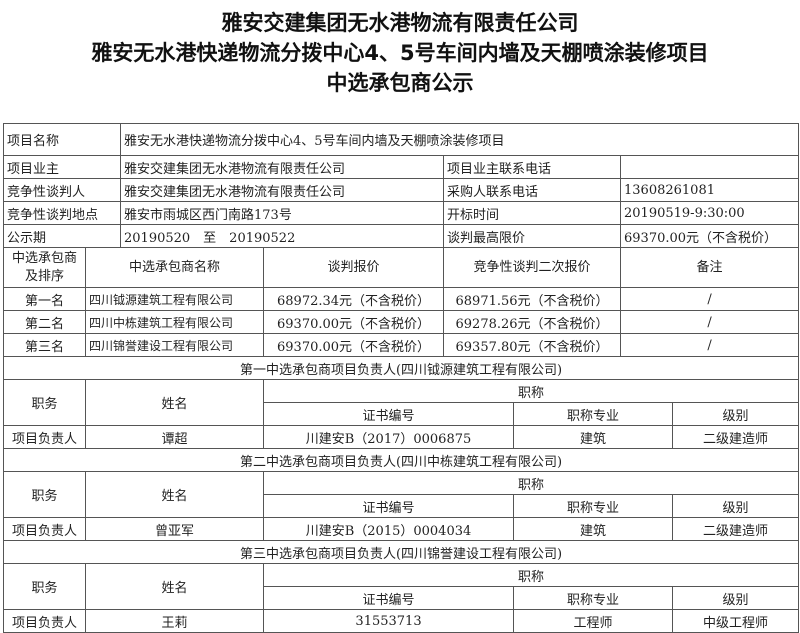 This screenshot has height=633, width=800. I want to click on second-price: 69278.26元（不含税价）, so click(532, 322).